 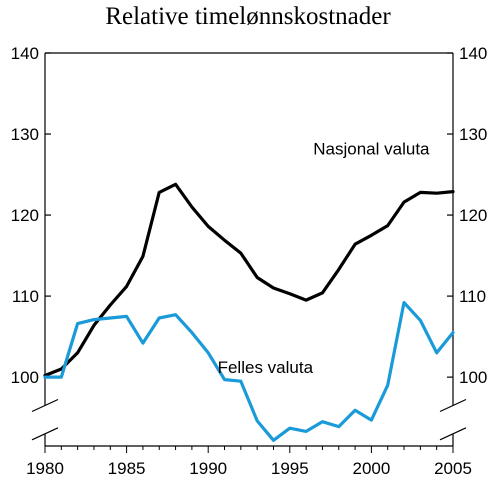 I want to click on y-tick-label-right: 130, so click(x=473, y=134).